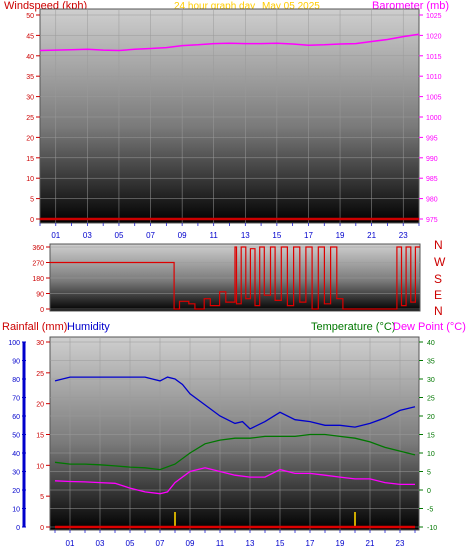  What do you see at coordinates (432, 179) in the screenshot?
I see `barometer-tick-label: 985` at bounding box center [432, 179].